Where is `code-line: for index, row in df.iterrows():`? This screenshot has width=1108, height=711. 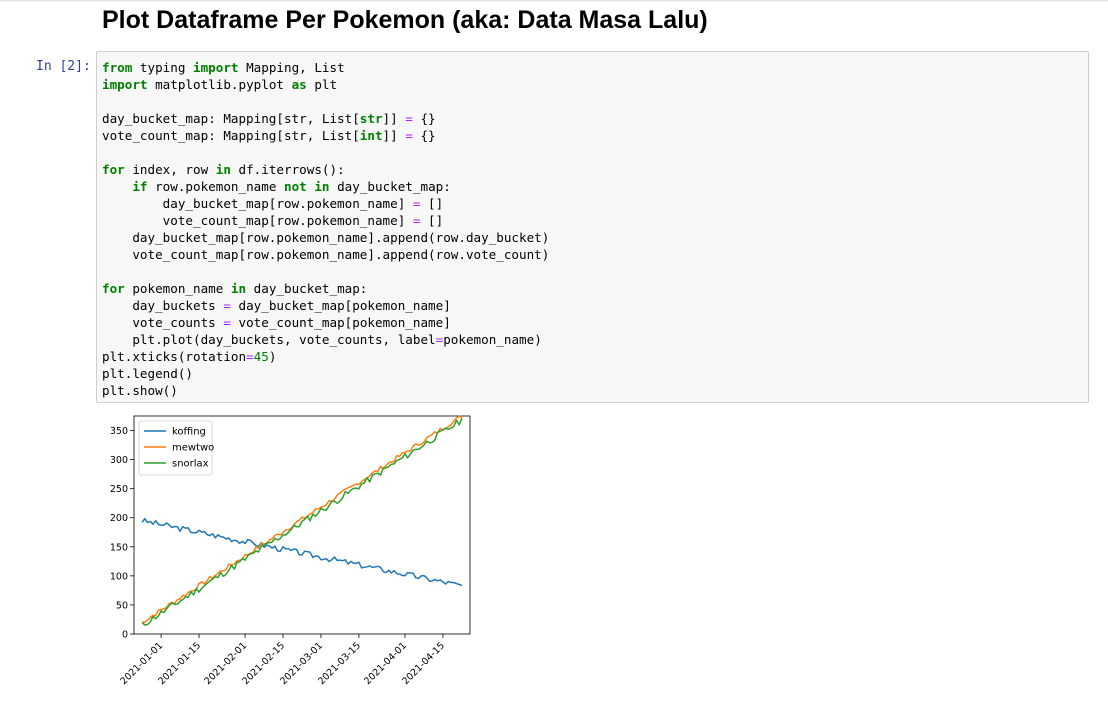 code-line: for index, row in df.iterrows(): is located at coordinates (223, 169).